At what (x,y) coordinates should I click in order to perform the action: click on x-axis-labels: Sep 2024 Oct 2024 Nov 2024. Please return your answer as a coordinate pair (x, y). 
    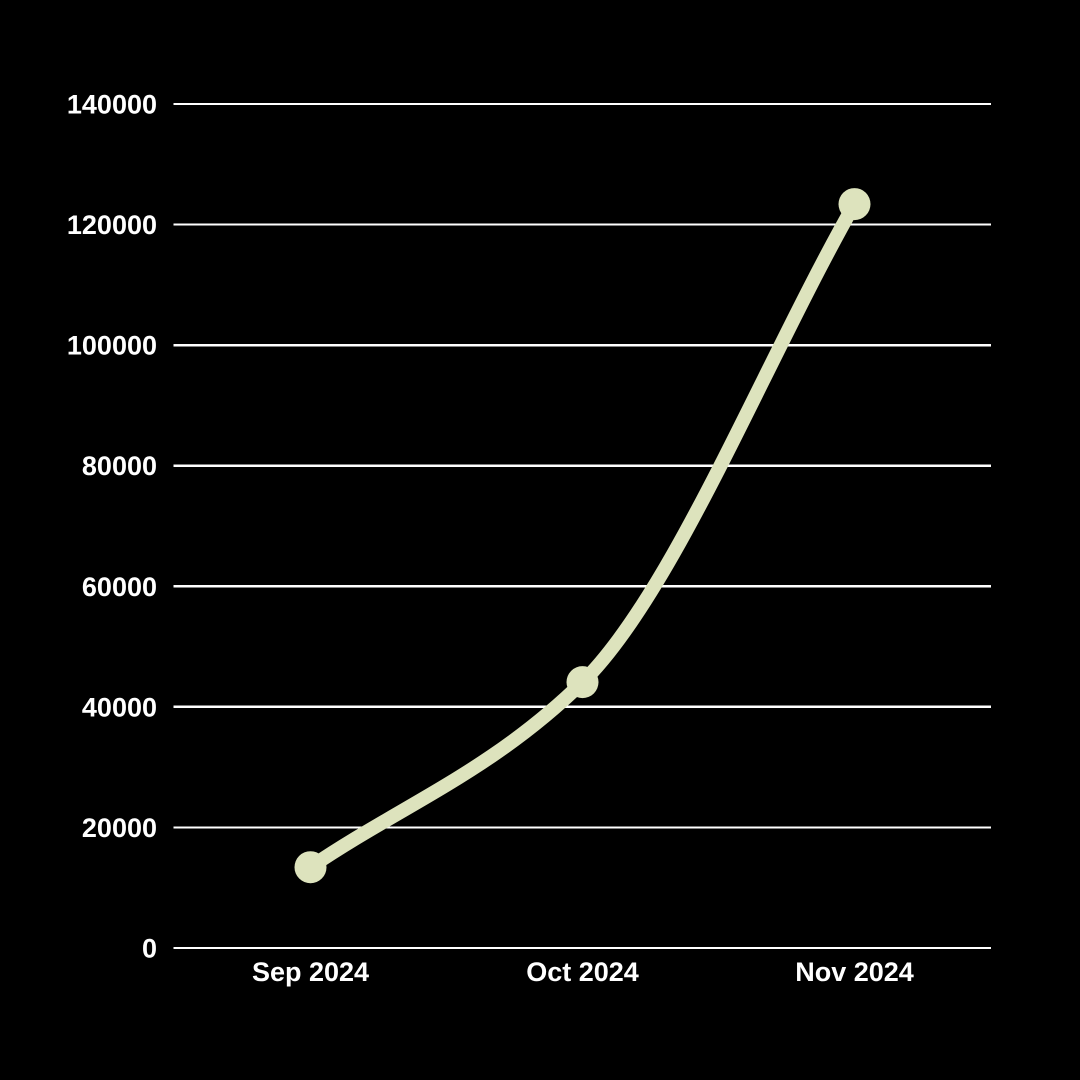
    Looking at the image, I should click on (583, 972).